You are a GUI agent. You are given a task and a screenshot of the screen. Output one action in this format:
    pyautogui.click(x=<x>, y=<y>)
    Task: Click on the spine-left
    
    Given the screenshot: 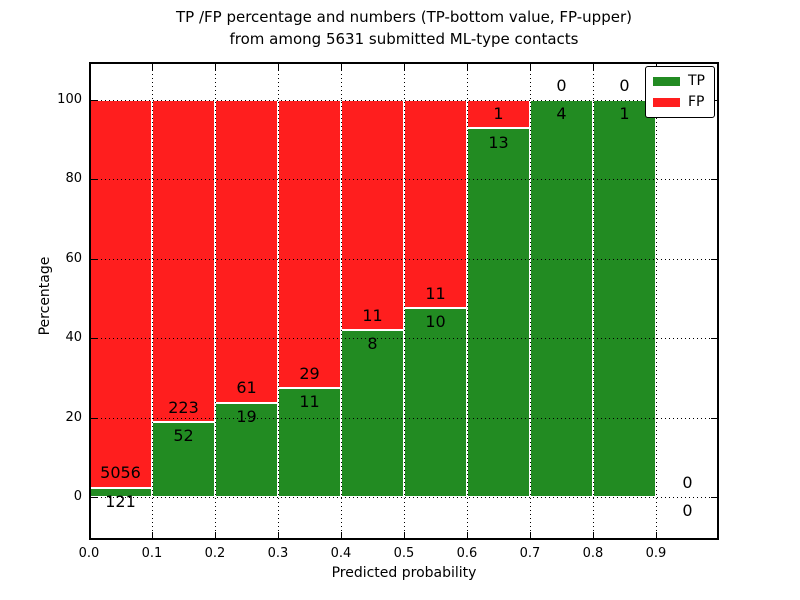 What is the action you would take?
    pyautogui.click(x=90, y=301)
    